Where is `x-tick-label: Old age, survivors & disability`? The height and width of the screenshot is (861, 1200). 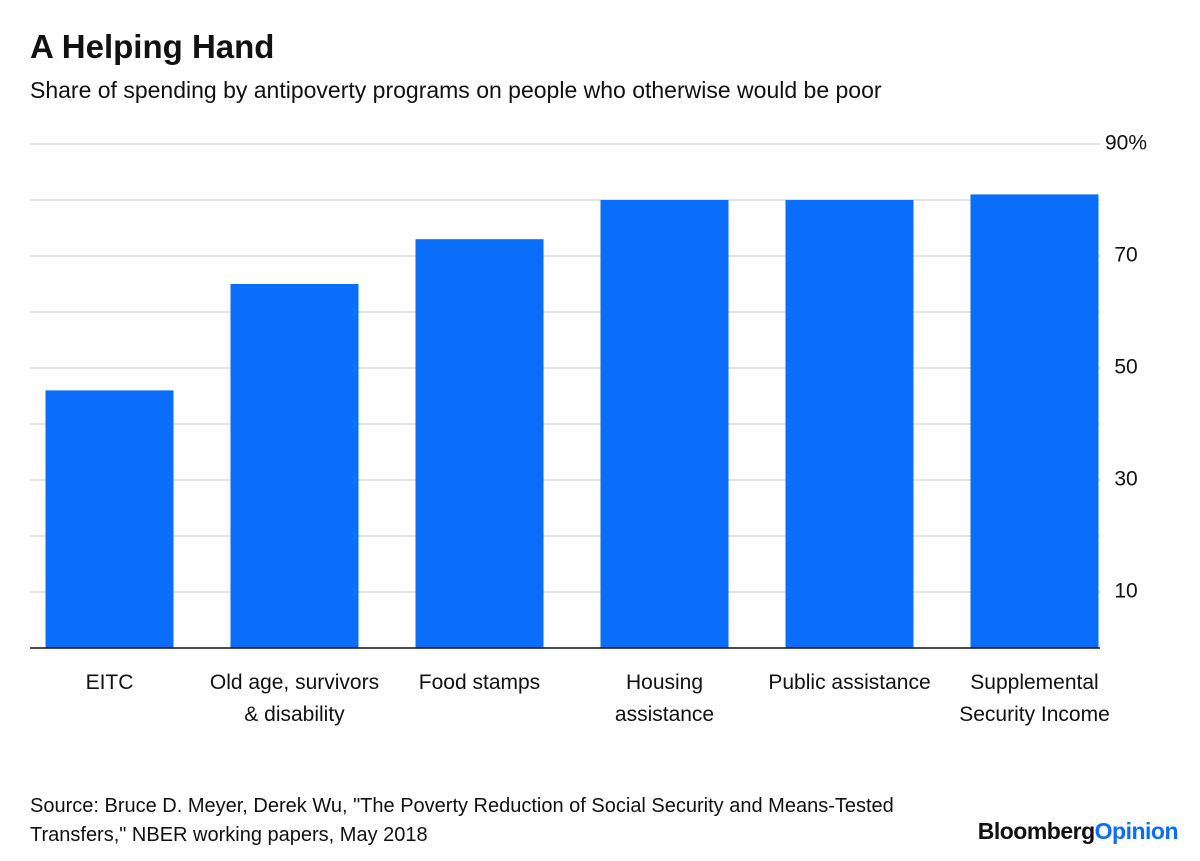 x-tick-label: Old age, survivors & disability is located at coordinates (294, 698).